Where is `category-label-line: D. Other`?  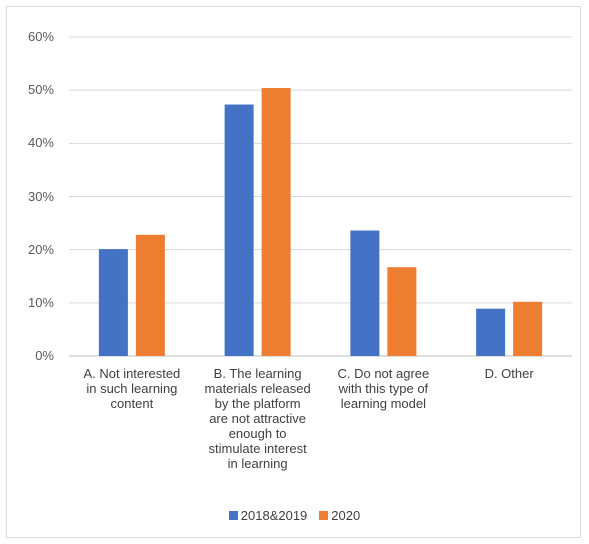
category-label-line: D. Other is located at coordinates (509, 373).